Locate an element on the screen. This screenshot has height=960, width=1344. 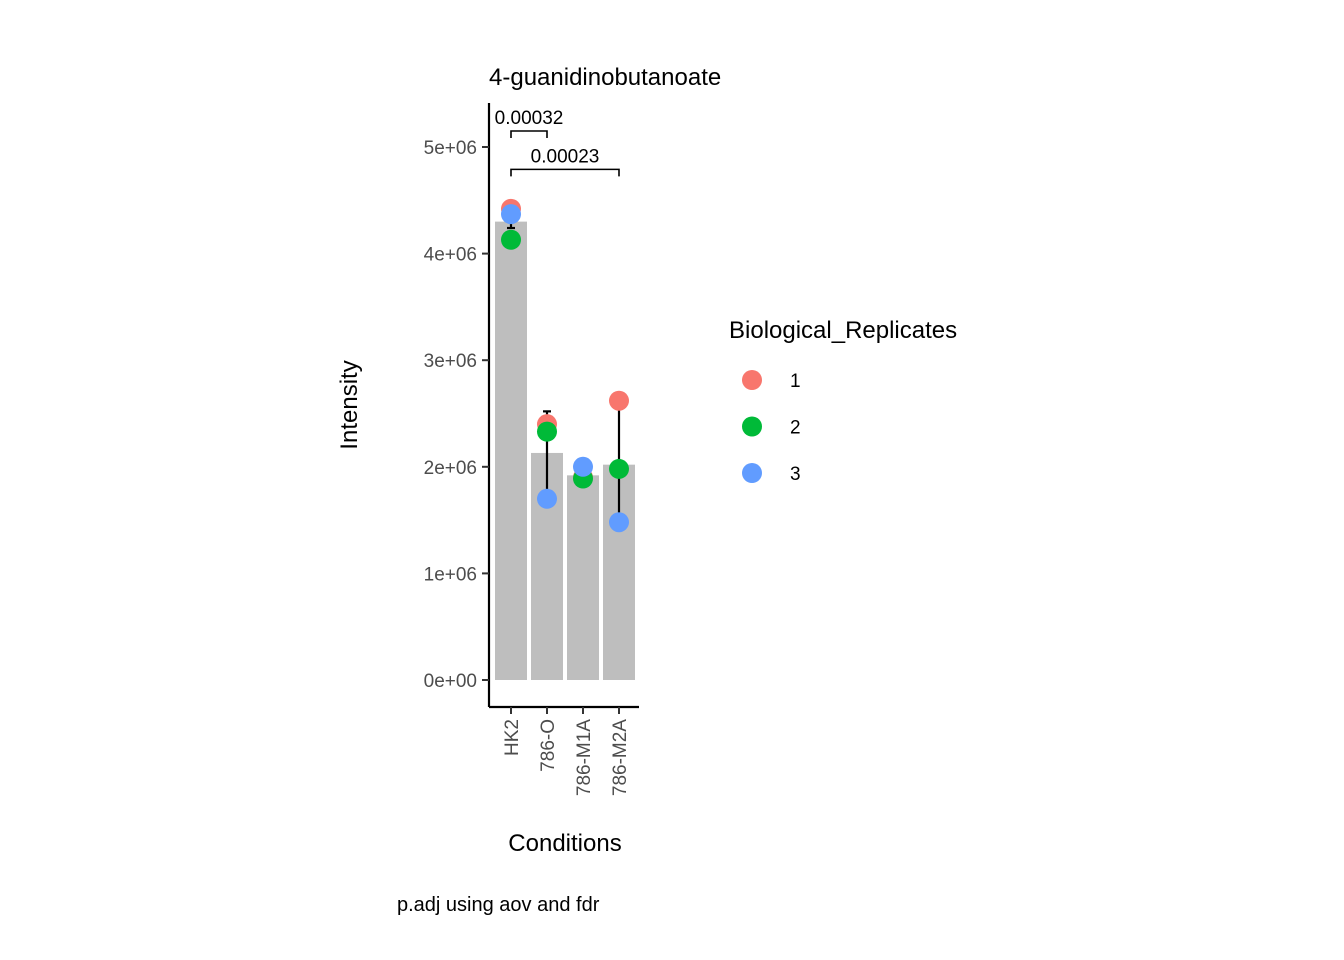
y-tick-label: 5e+06 is located at coordinates (450, 148).